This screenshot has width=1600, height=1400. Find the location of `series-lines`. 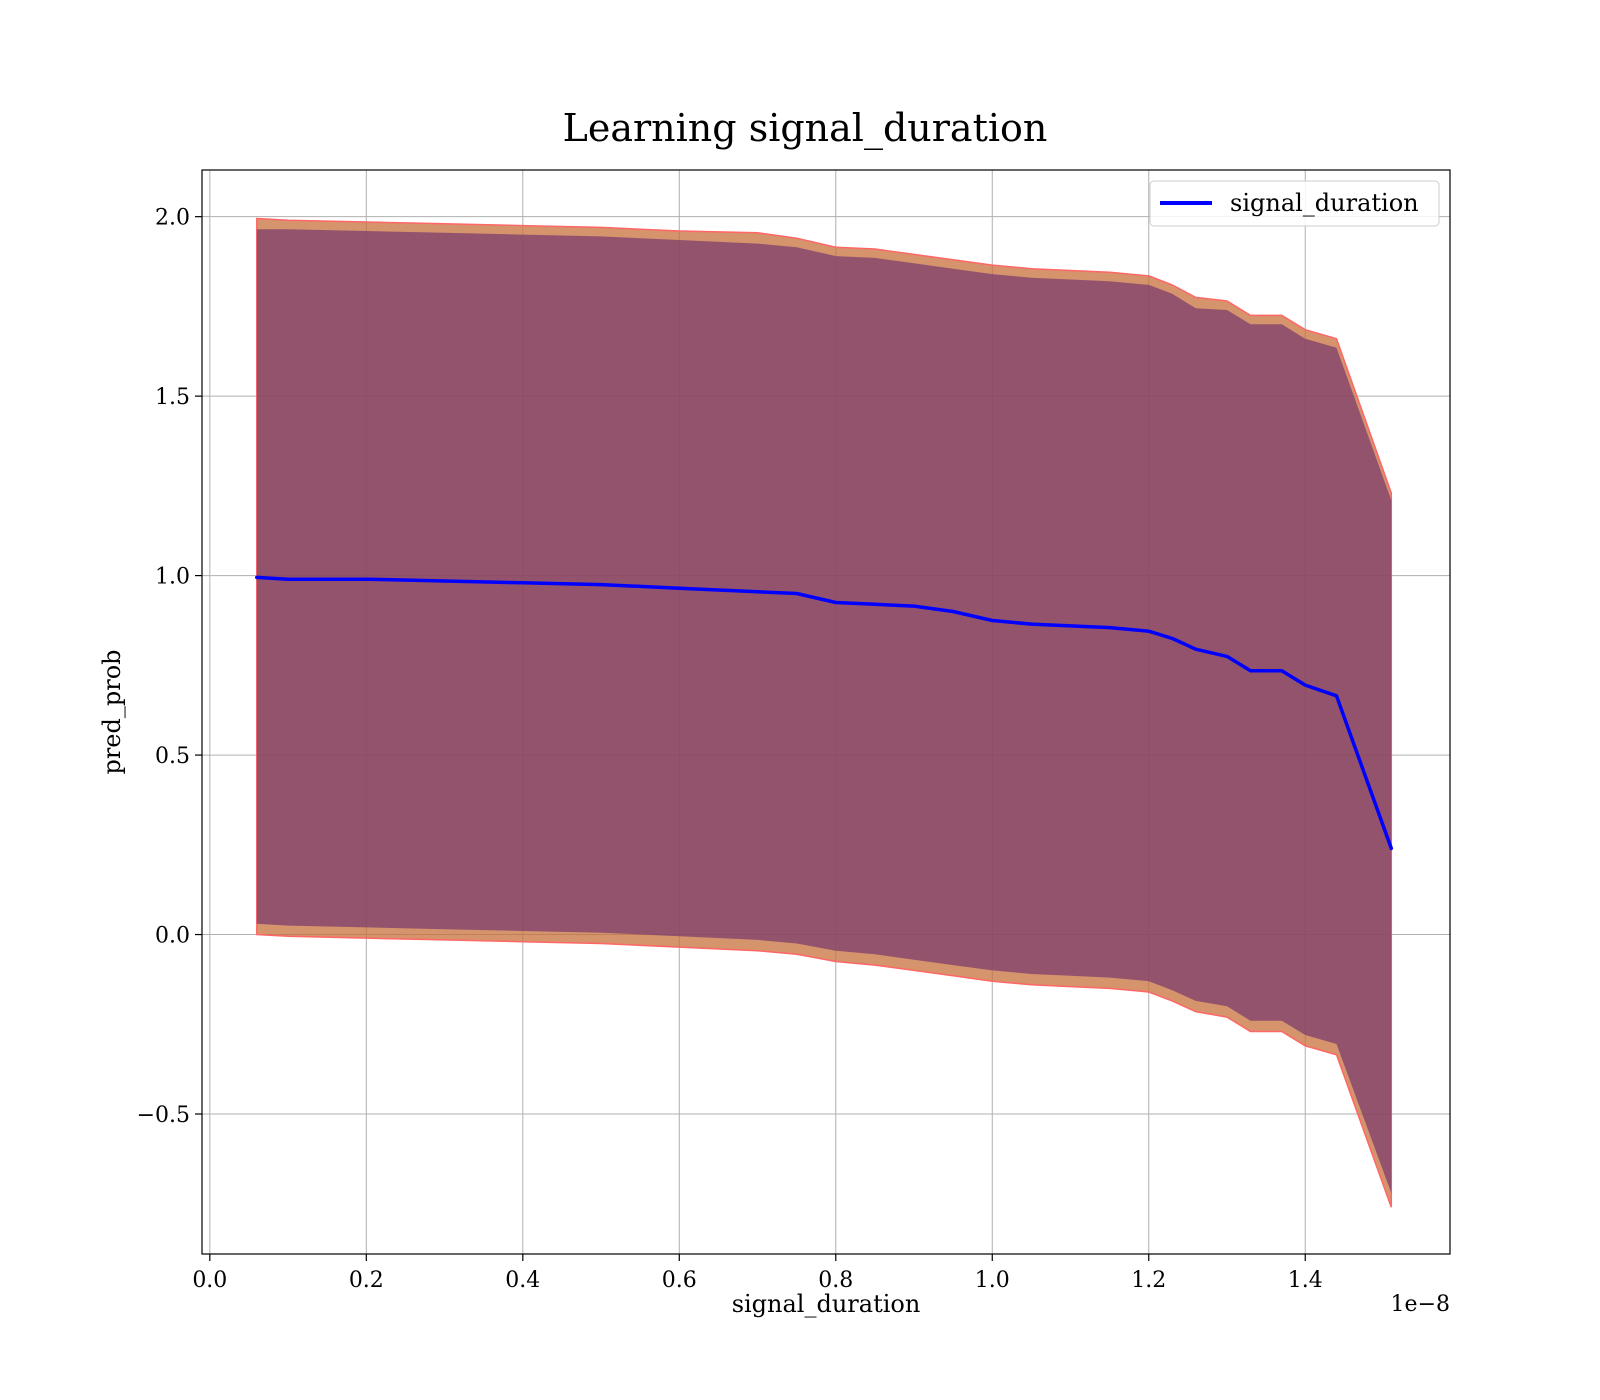

series-lines is located at coordinates (824, 713).